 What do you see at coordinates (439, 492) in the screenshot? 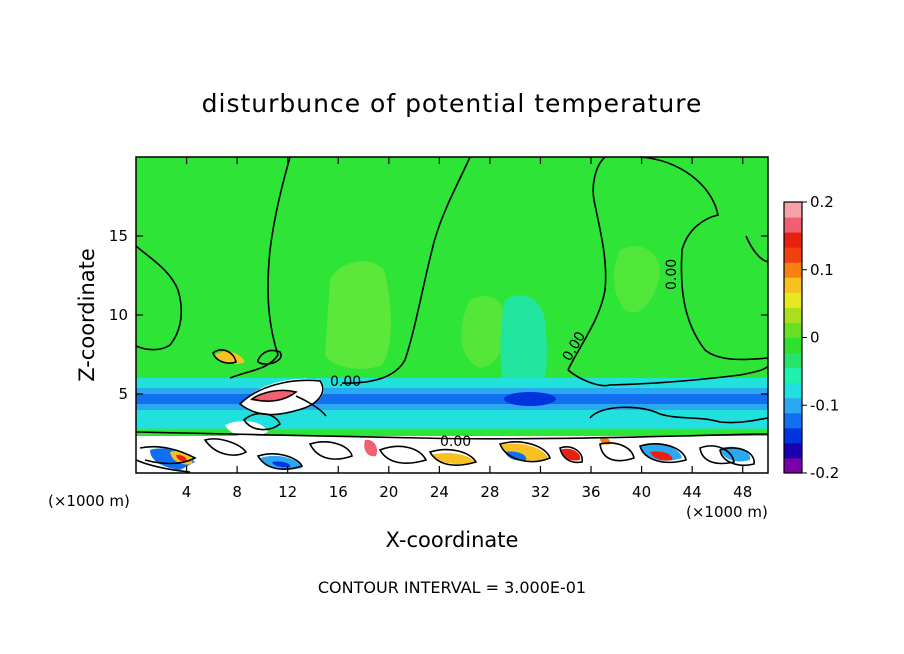
I see `x-tick-label: 24` at bounding box center [439, 492].